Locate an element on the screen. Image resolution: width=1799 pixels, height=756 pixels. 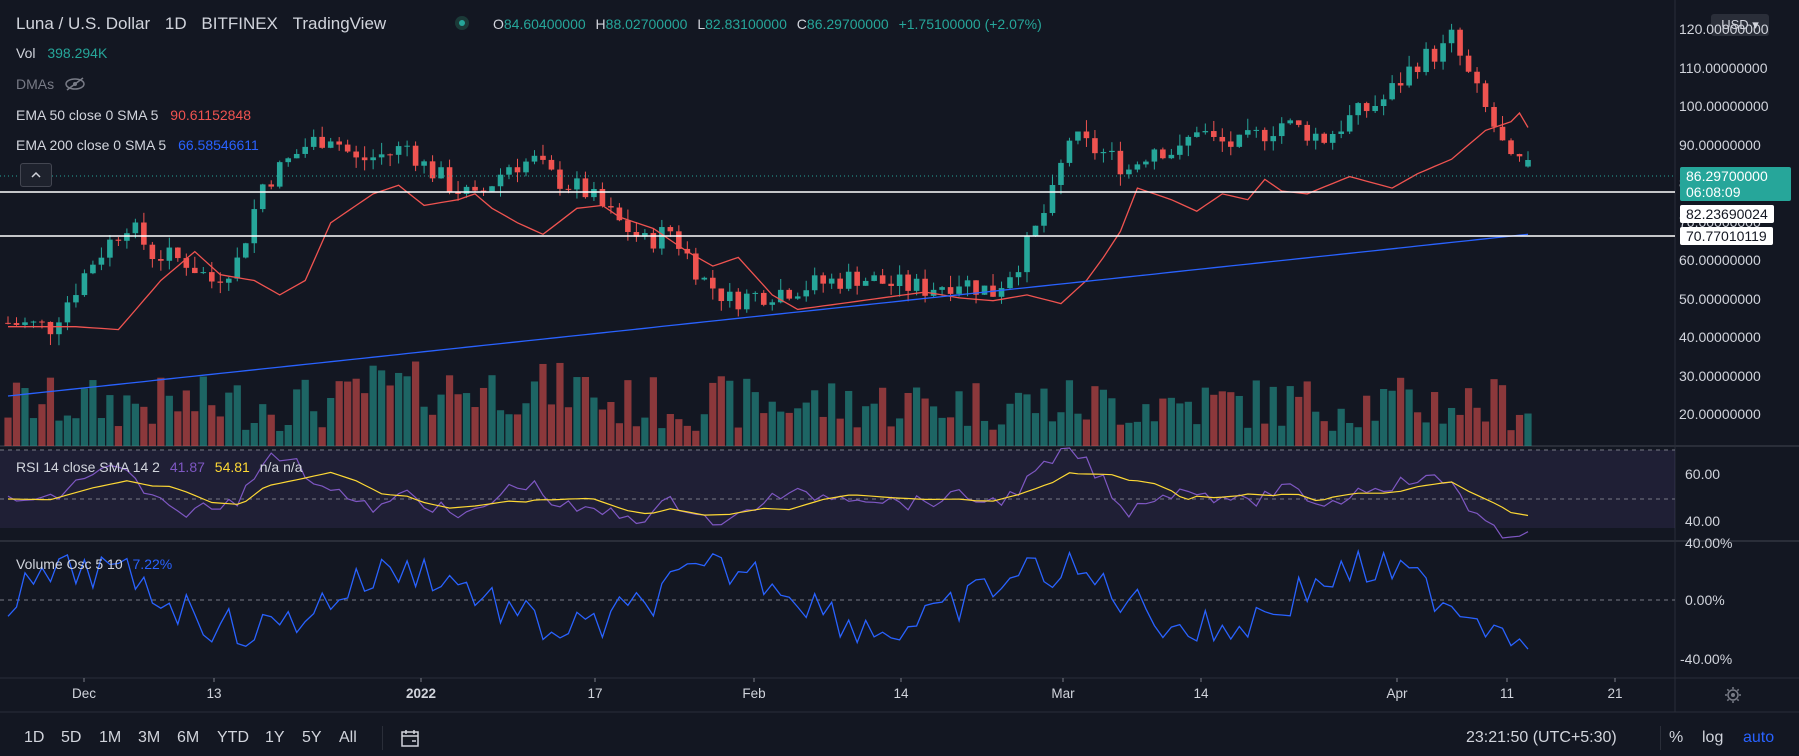
time-axis-label: Apr is located at coordinates (1397, 693).